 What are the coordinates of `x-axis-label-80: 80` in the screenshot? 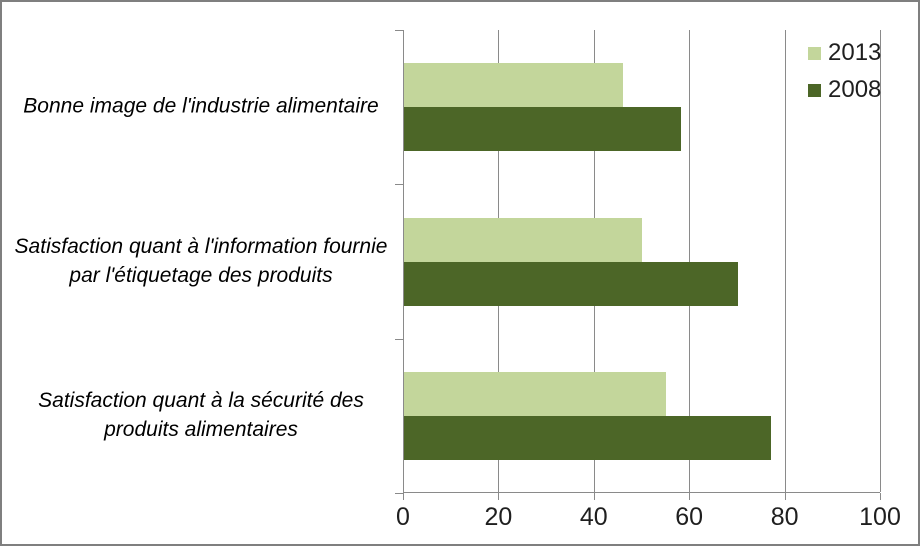 It's located at (784, 517).